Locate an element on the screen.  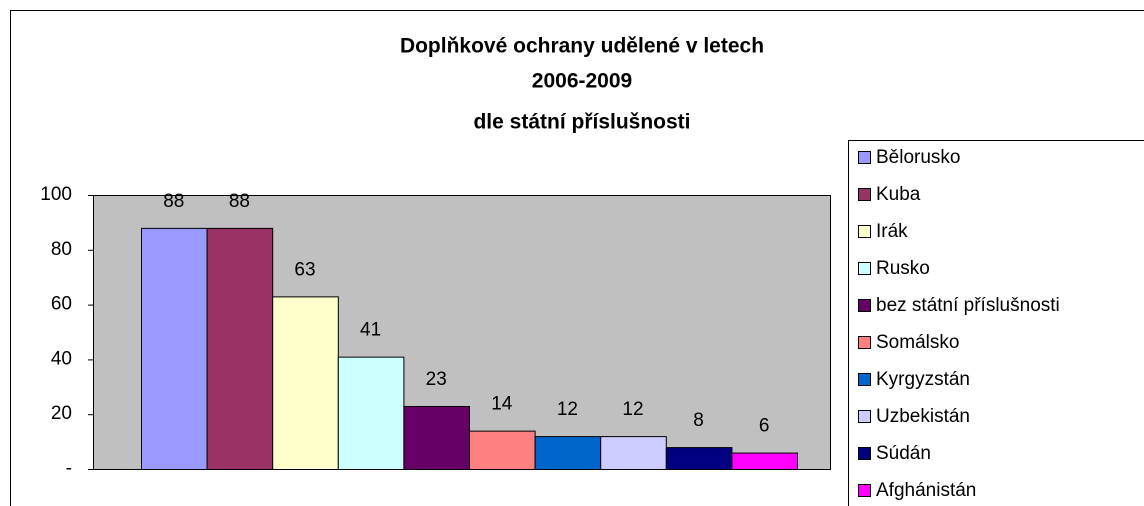
data-label: 6 is located at coordinates (764, 426).